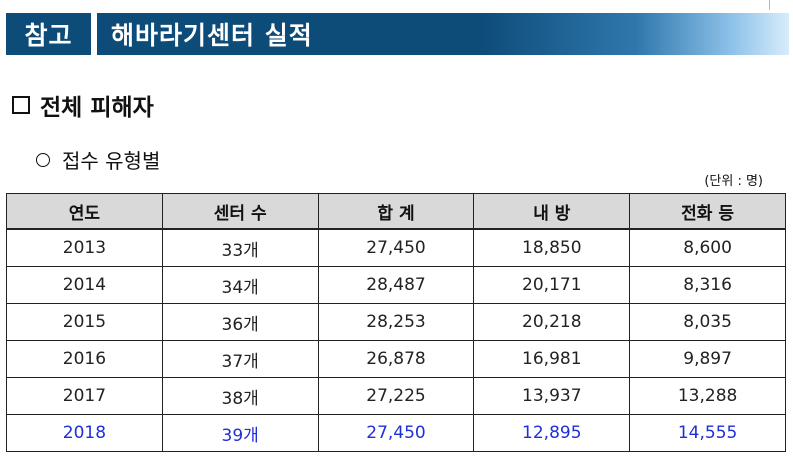  I want to click on cell-year: 2013, so click(84, 247).